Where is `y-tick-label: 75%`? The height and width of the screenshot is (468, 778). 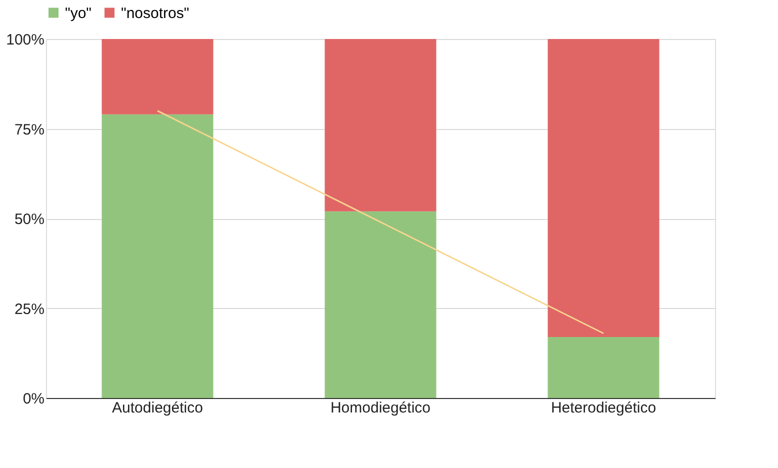 y-tick-label: 75% is located at coordinates (29, 129).